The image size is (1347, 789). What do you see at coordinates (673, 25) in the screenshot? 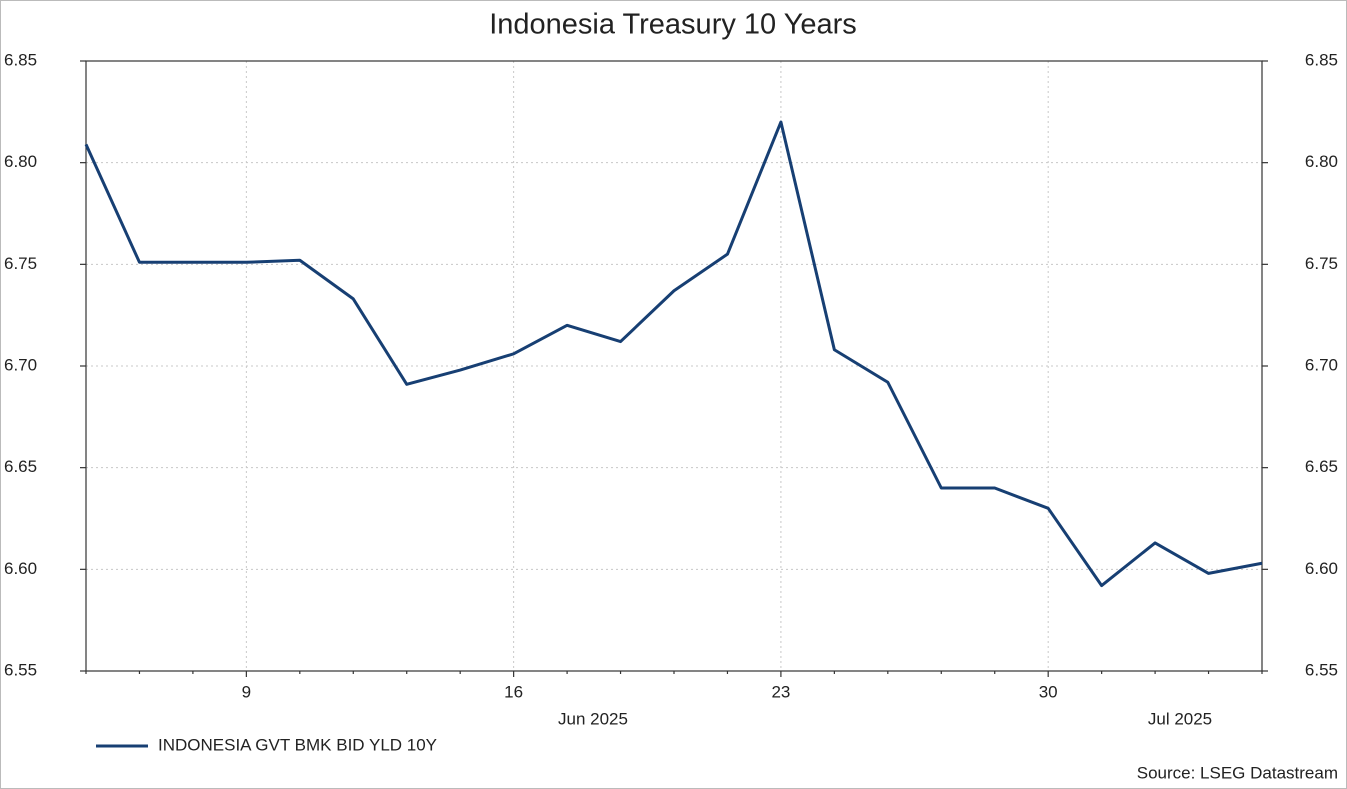
I see `chart-title: Indonesia Treasury 10 Years` at bounding box center [673, 25].